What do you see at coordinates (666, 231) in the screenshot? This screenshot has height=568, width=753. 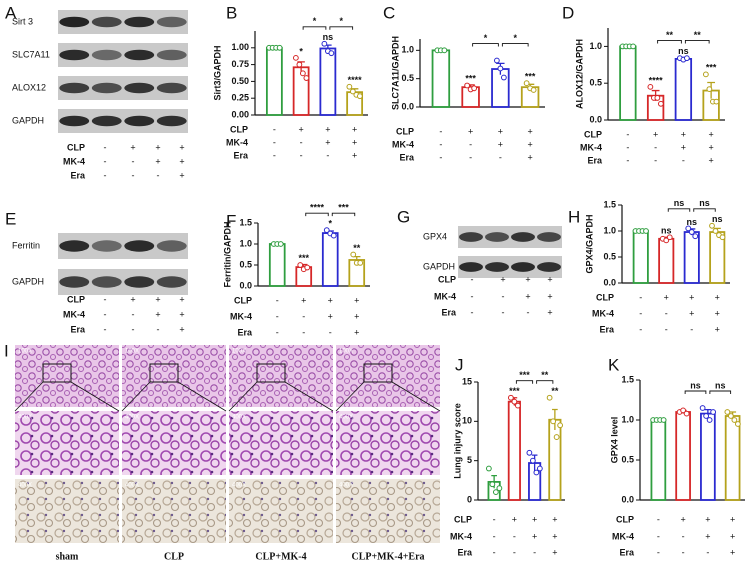 I see `significance-label: ns` at bounding box center [666, 231].